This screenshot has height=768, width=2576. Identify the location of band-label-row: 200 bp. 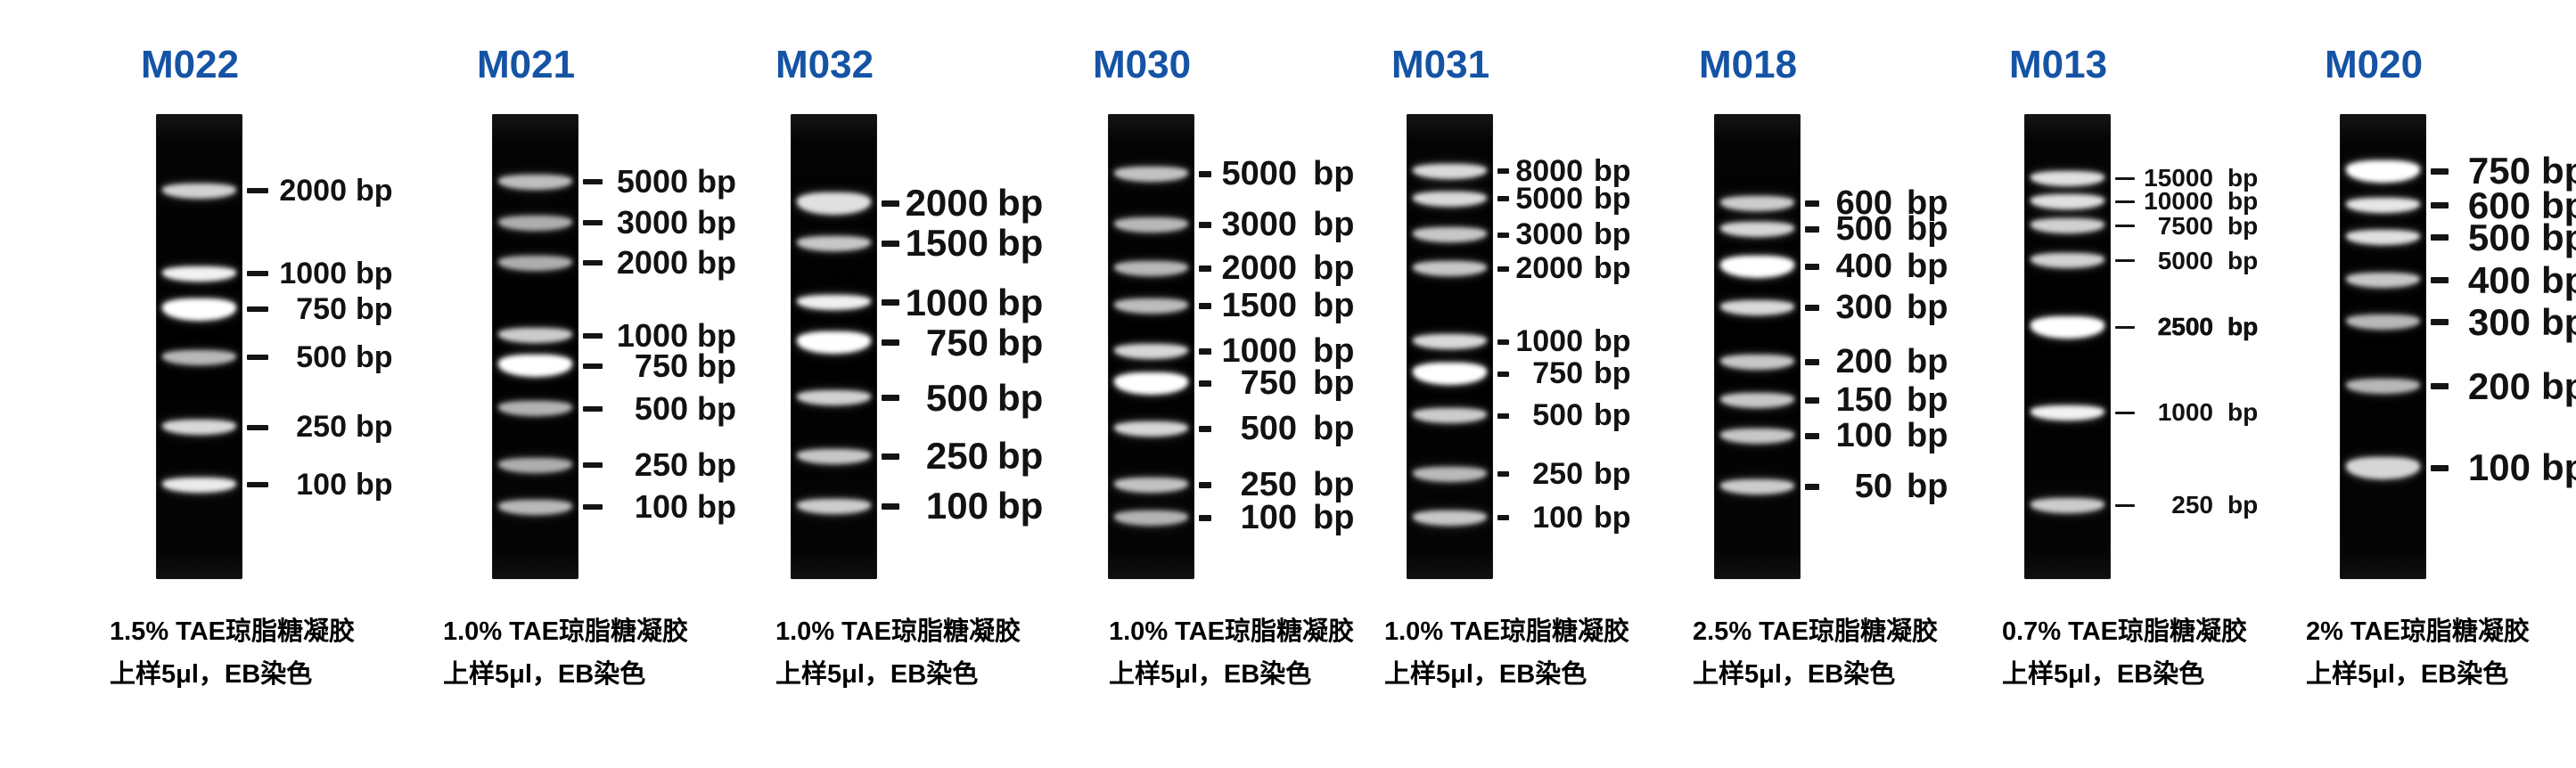
(2503, 386).